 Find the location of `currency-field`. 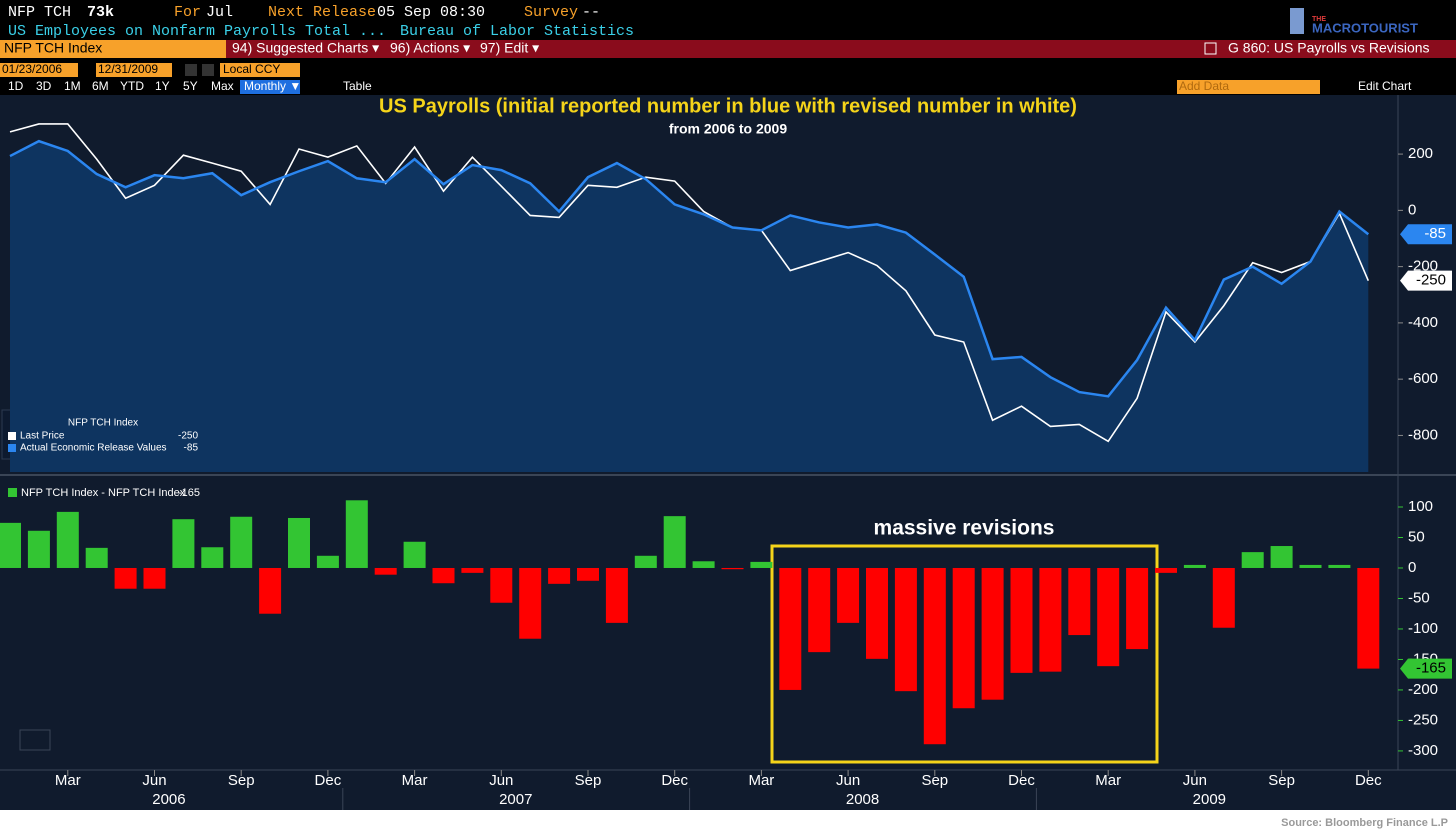

currency-field is located at coordinates (260, 70).